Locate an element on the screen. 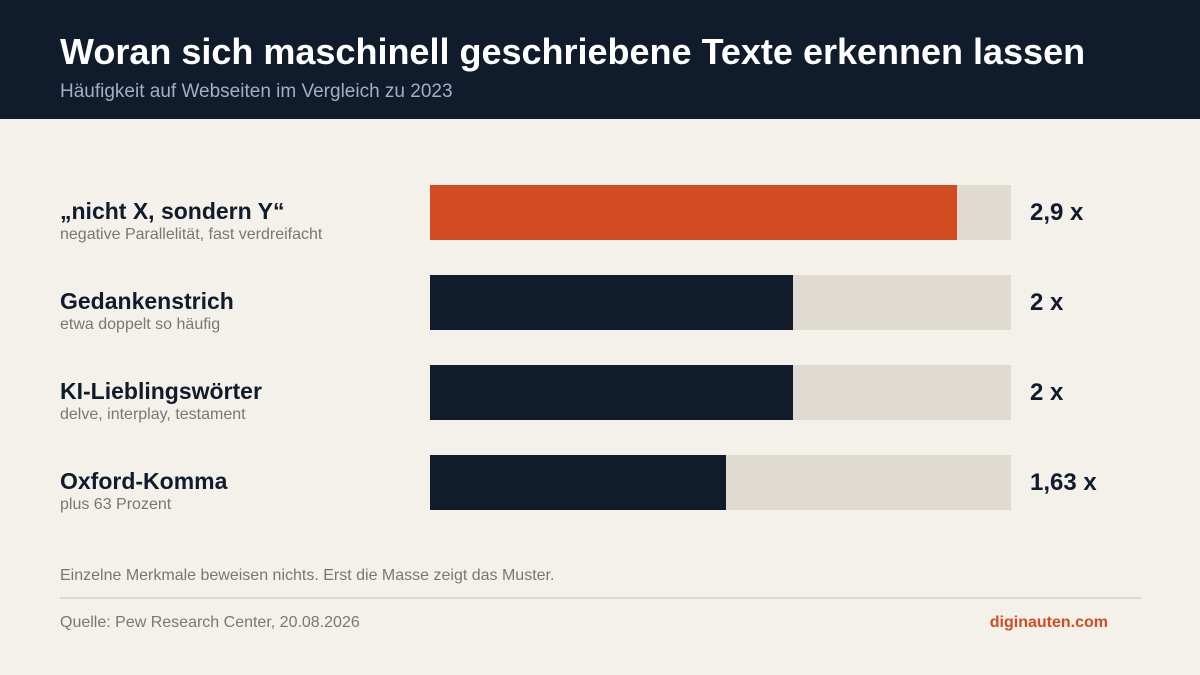 This screenshot has width=1200, height=675. category-description: etwa doppelt so häufig is located at coordinates (140, 324).